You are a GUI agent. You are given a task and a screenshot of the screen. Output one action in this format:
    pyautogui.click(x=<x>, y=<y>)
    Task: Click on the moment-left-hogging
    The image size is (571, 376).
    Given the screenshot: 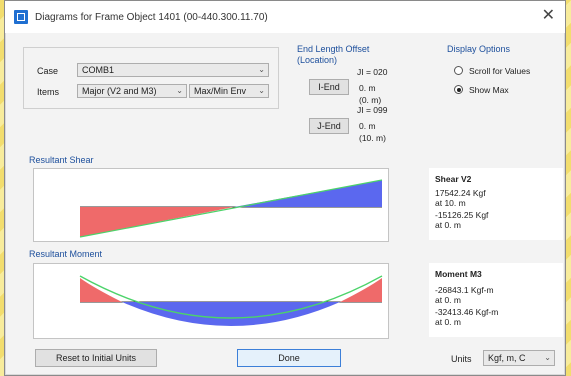 What is the action you would take?
    pyautogui.click(x=101, y=290)
    